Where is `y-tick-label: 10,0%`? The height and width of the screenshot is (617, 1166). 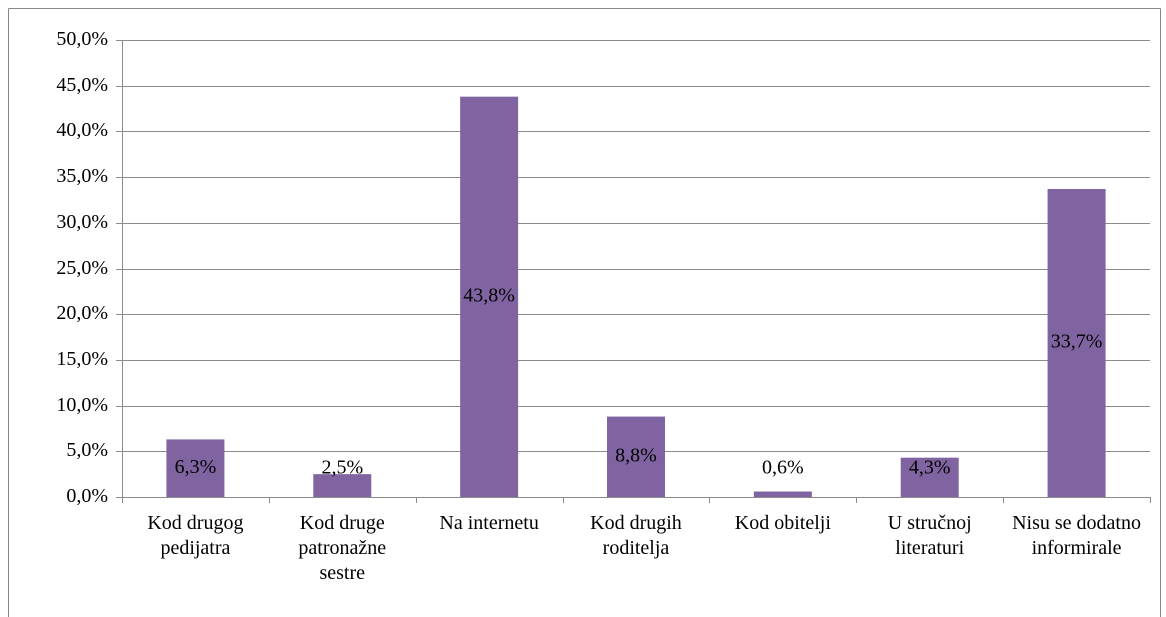
y-tick-label: 10,0% is located at coordinates (82, 405).